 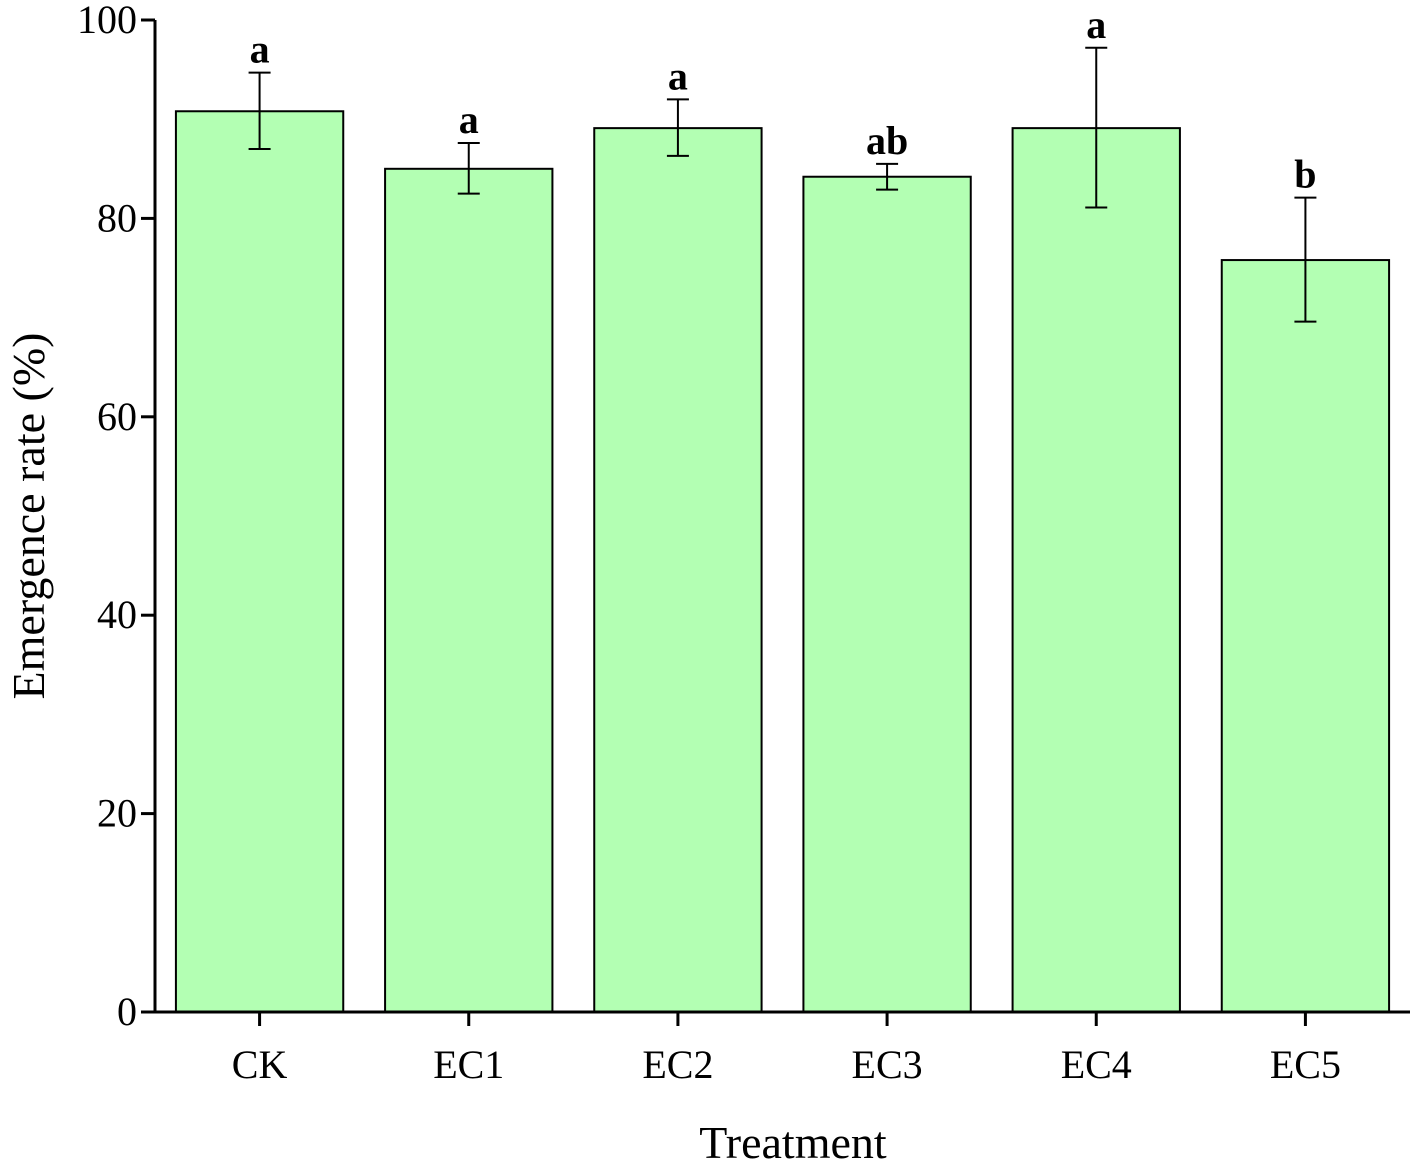 I want to click on x-tick-label-ec2: EC2, so click(x=677, y=1064).